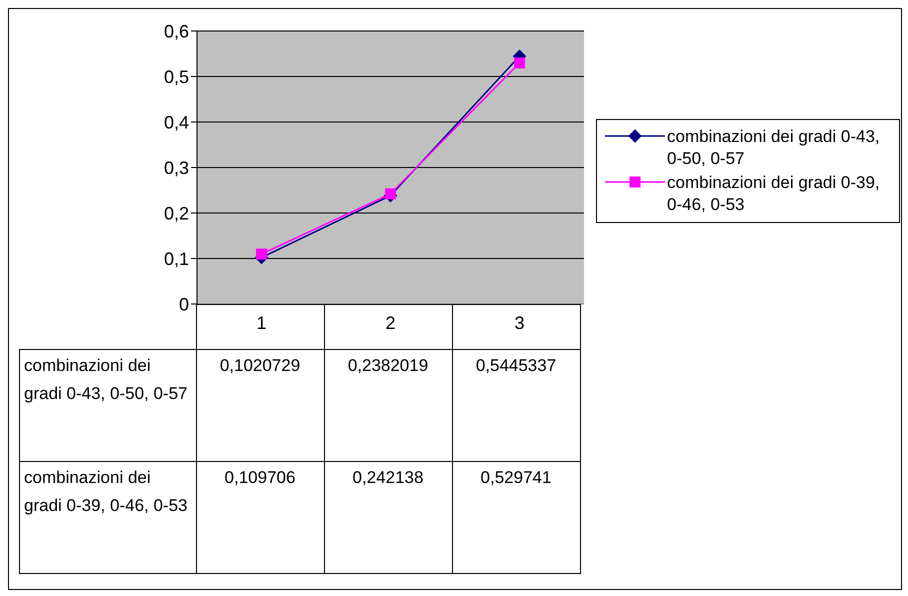 This screenshot has width=908, height=596. What do you see at coordinates (106, 491) in the screenshot?
I see `text: combinazioni dei gradi 0-39, 0-46, 0-53` at bounding box center [106, 491].